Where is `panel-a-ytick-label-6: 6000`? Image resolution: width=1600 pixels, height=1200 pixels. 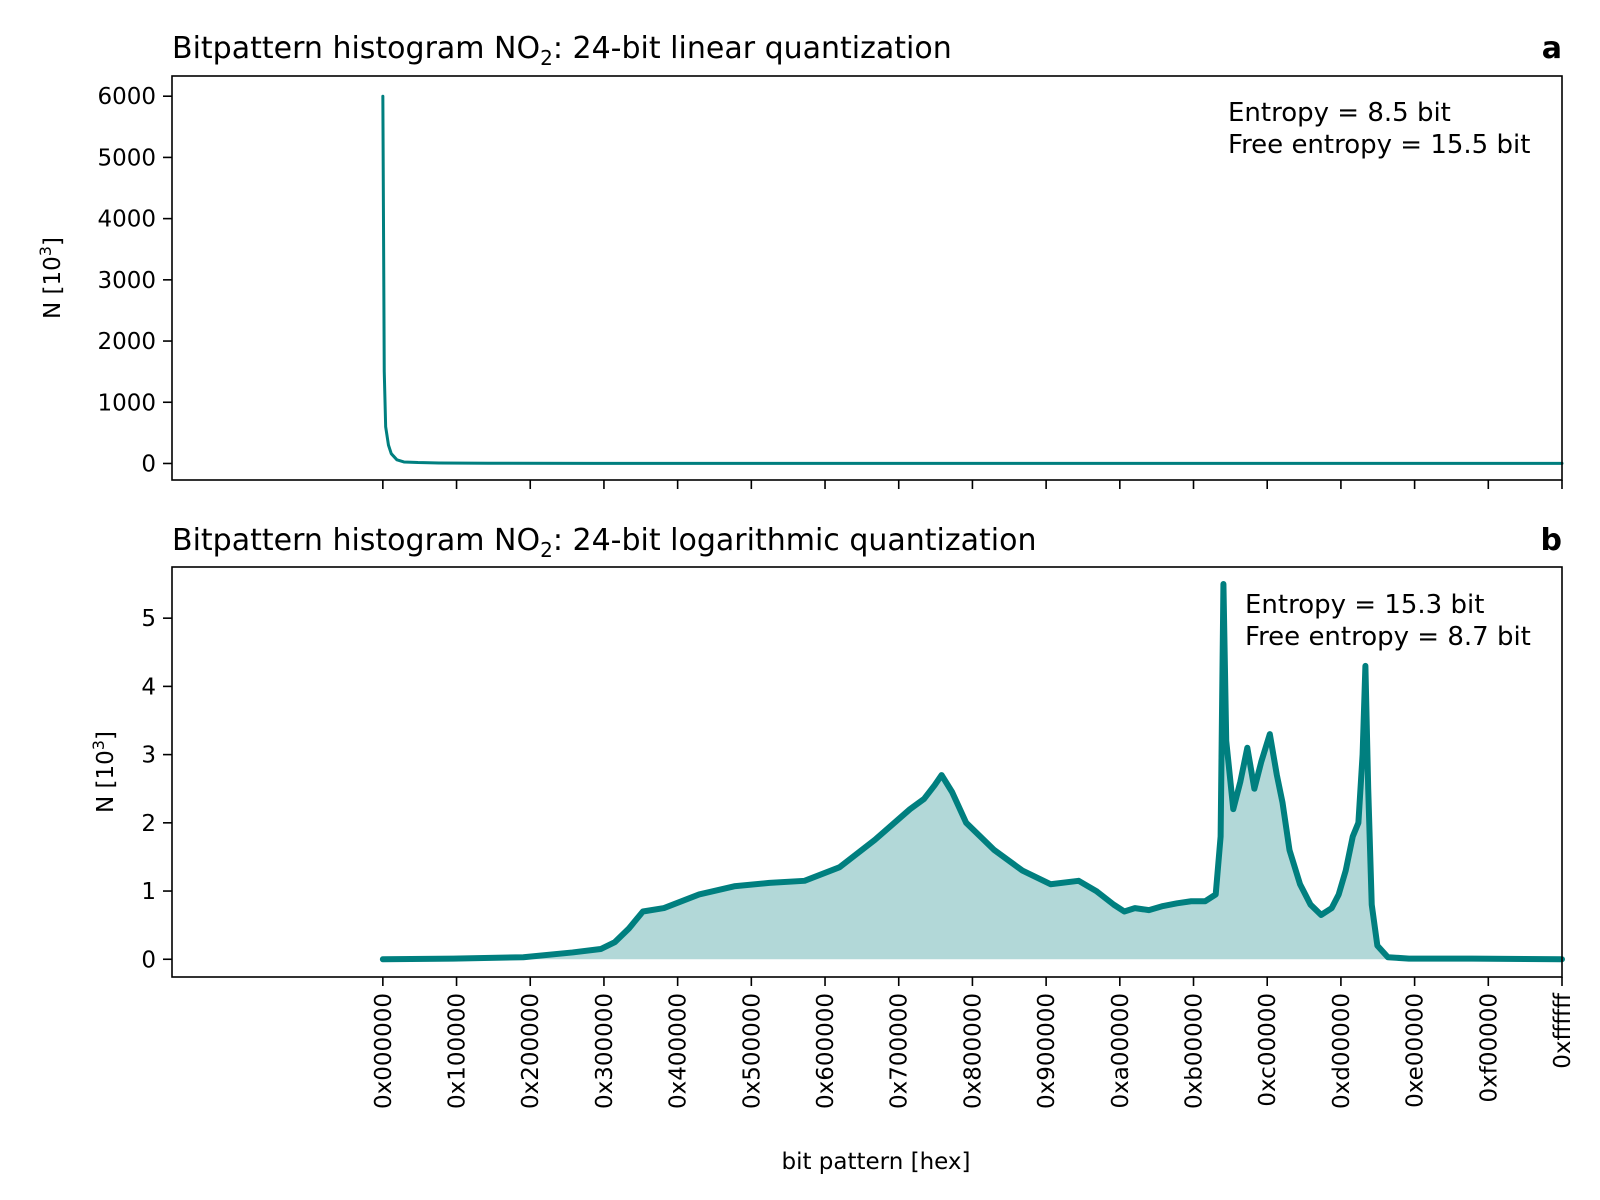
panel-a-ytick-label-6: 6000 is located at coordinates (126, 97).